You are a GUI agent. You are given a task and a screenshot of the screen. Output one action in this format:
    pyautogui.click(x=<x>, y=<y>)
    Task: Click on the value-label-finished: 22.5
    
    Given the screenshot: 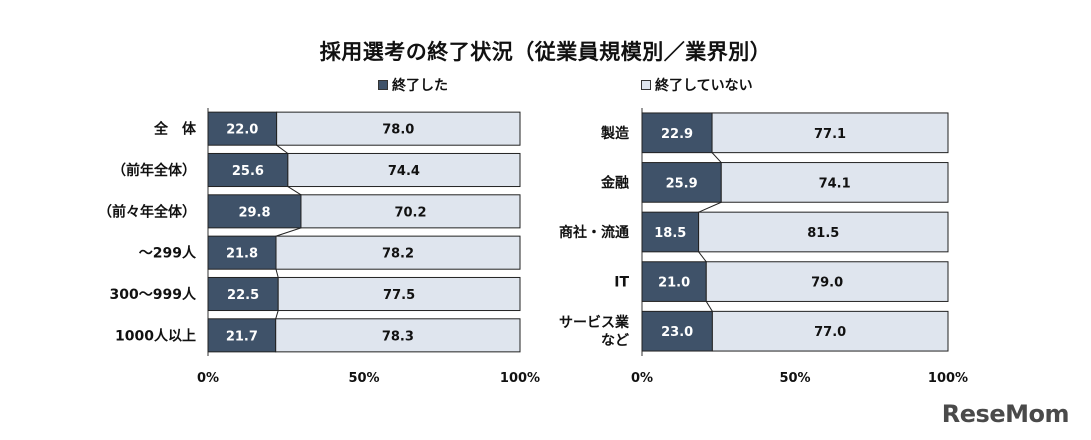 What is the action you would take?
    pyautogui.click(x=243, y=295)
    